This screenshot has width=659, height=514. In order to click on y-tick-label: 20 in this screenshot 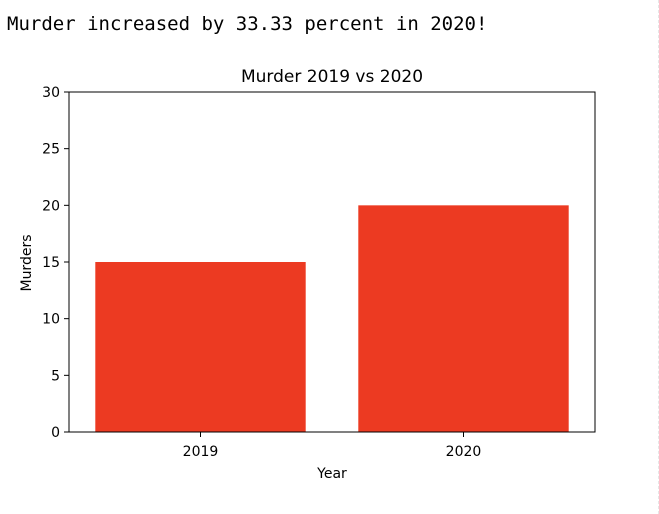, I will do `click(51, 206)`.